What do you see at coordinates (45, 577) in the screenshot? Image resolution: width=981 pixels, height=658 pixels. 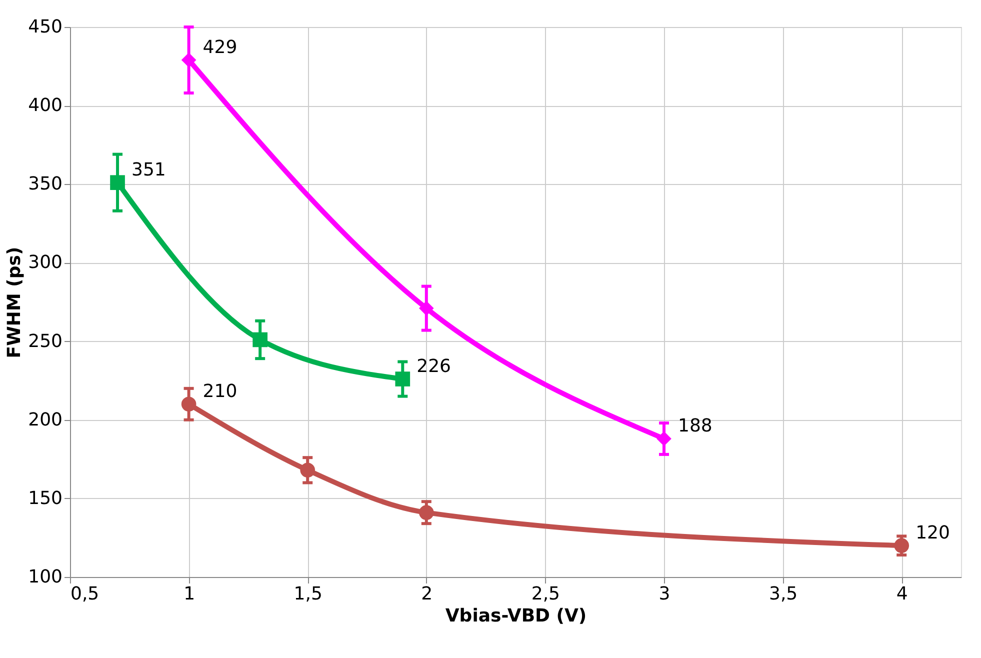 I see `y-tick-label: 100` at bounding box center [45, 577].